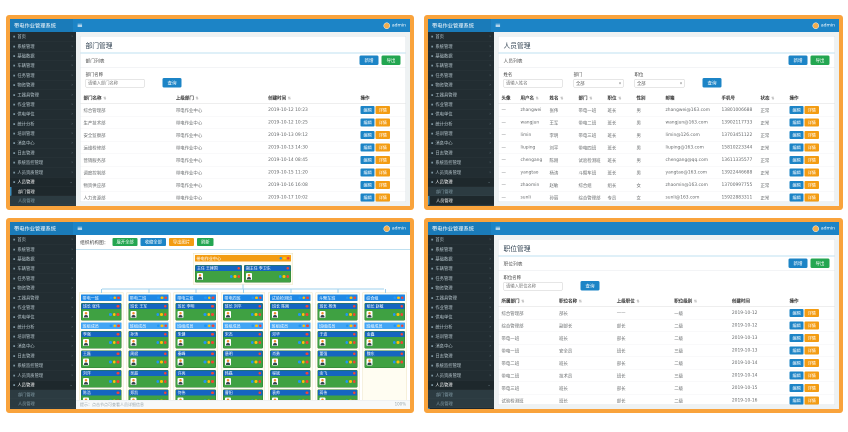 Image resolution: width=848 pixels, height=432 pixels. I want to click on orgchart-toolbar-button: 刷新, so click(205, 242).